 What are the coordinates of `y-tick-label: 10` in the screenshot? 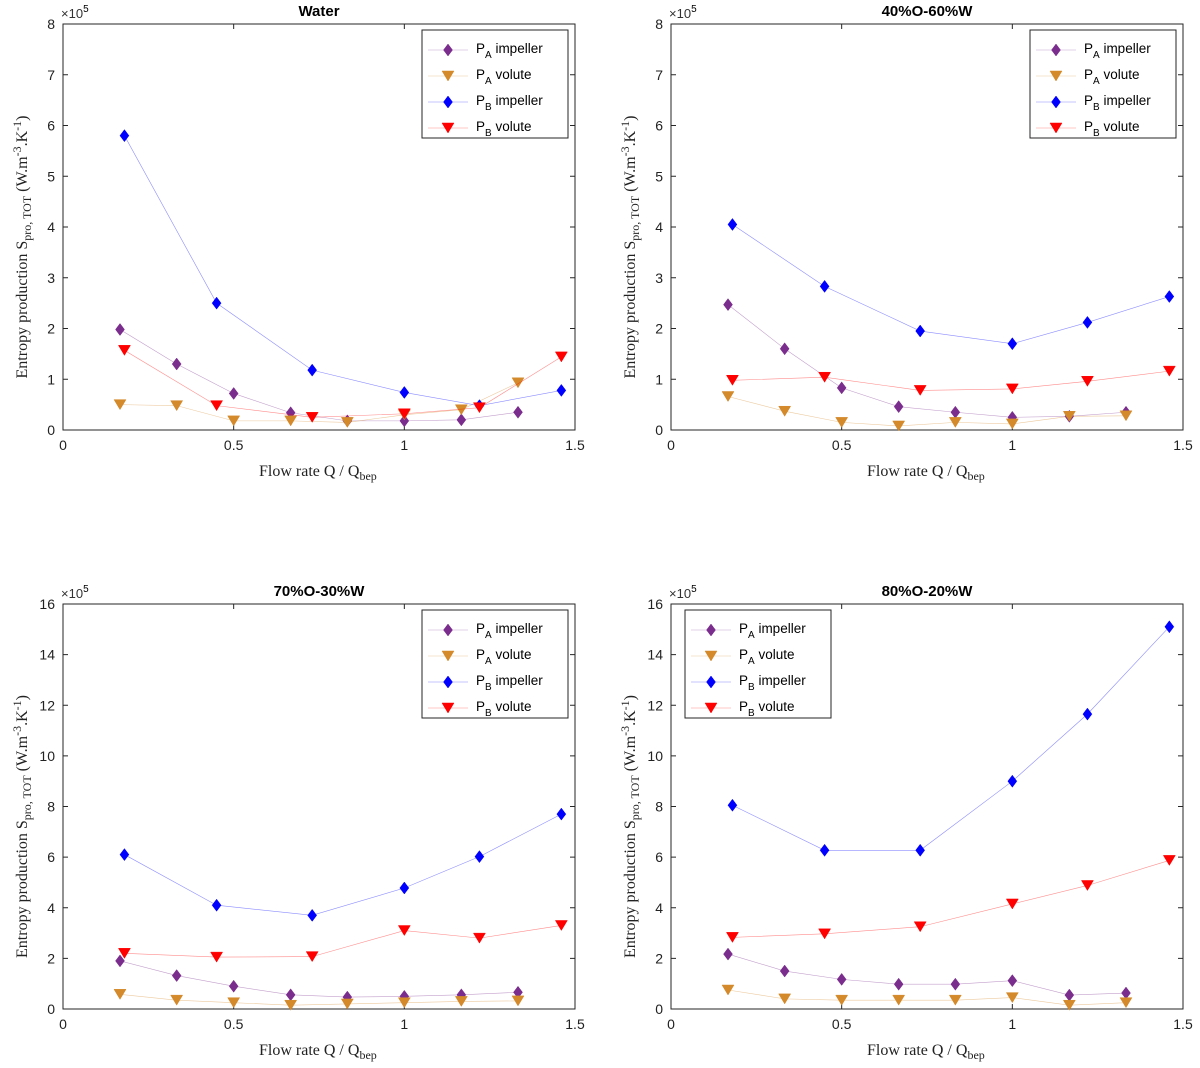 It's located at (655, 756).